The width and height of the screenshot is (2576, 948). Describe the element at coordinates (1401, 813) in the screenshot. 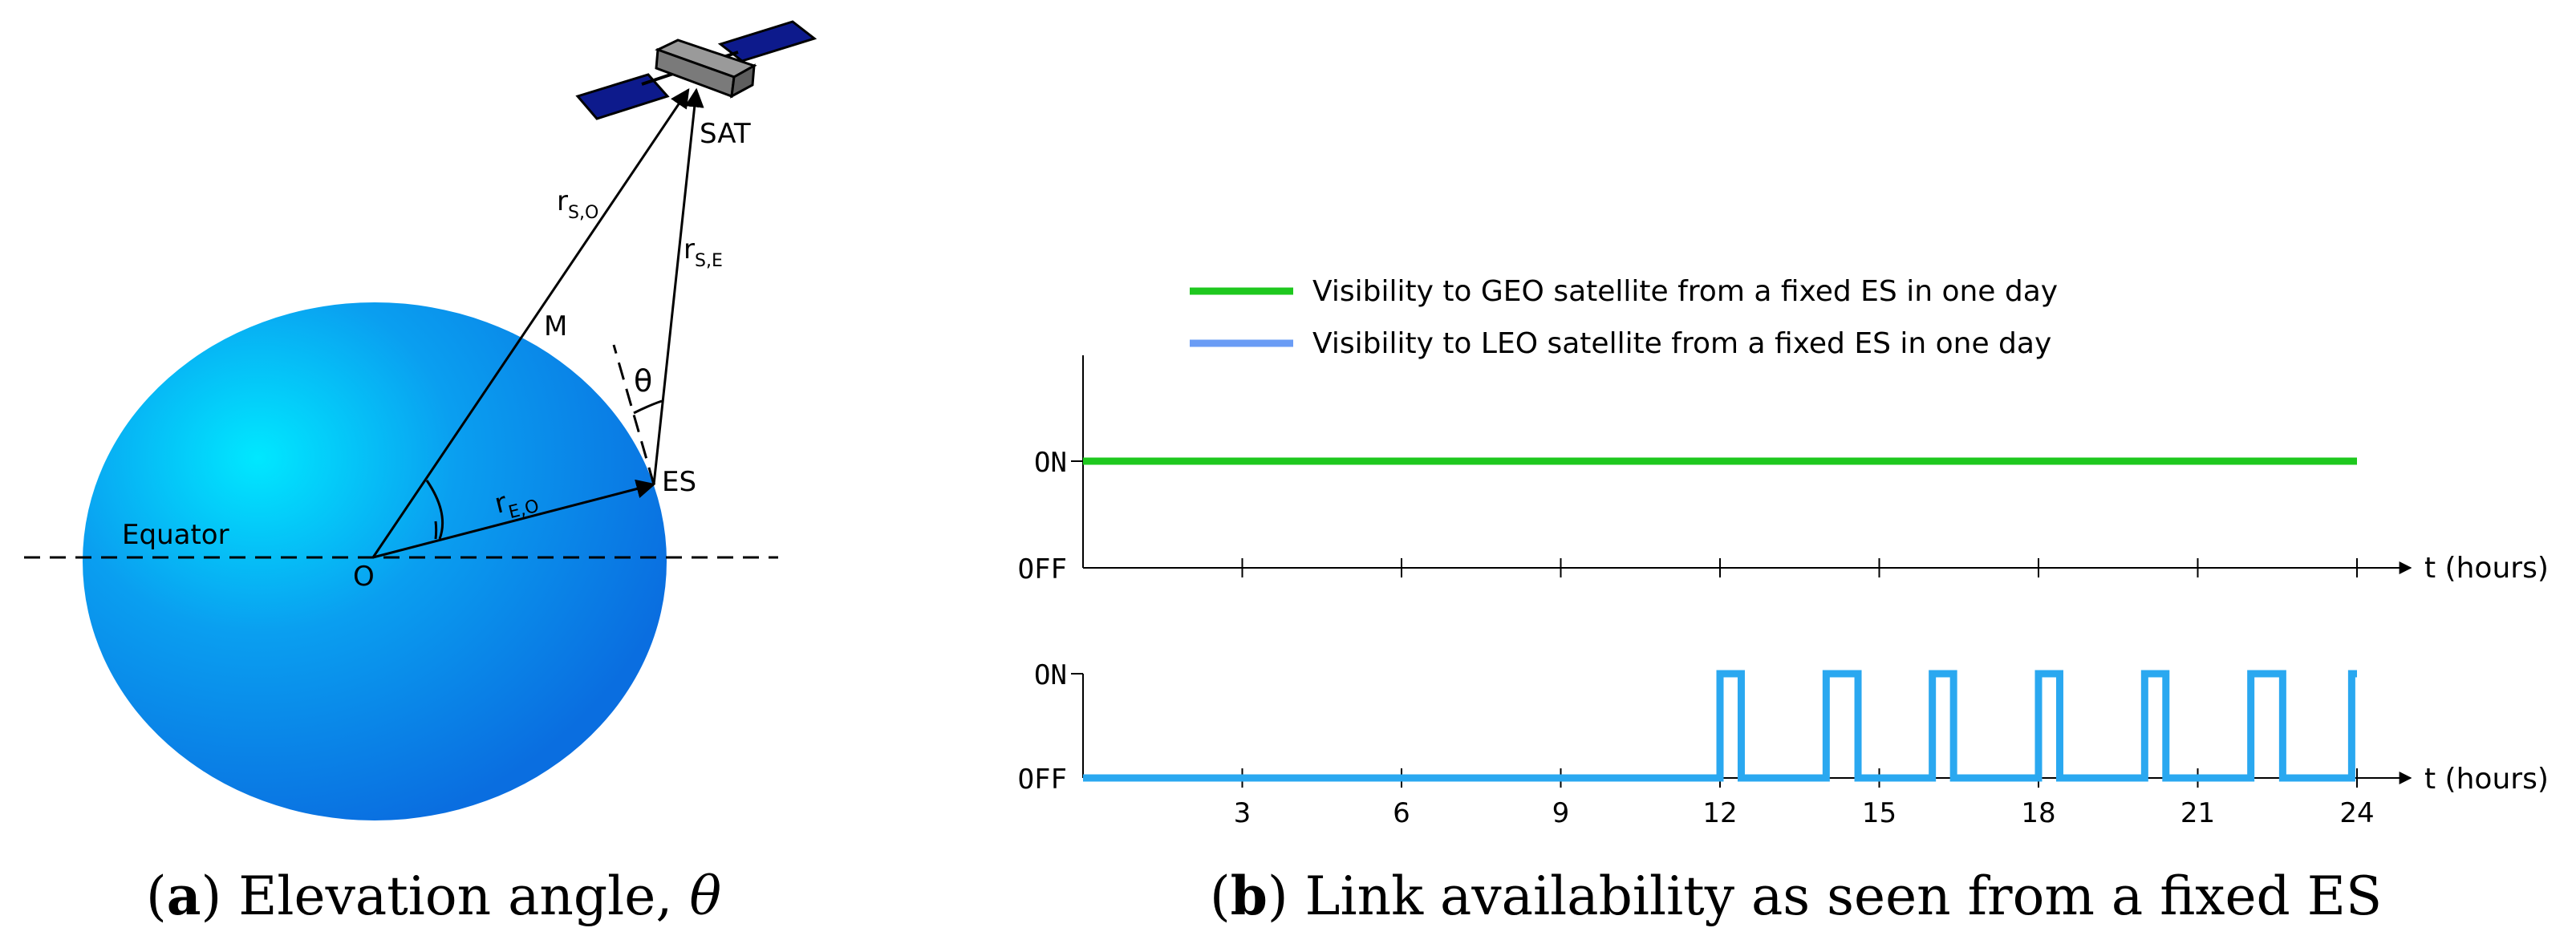

I see `leo-x-tick-label: 6` at that location.